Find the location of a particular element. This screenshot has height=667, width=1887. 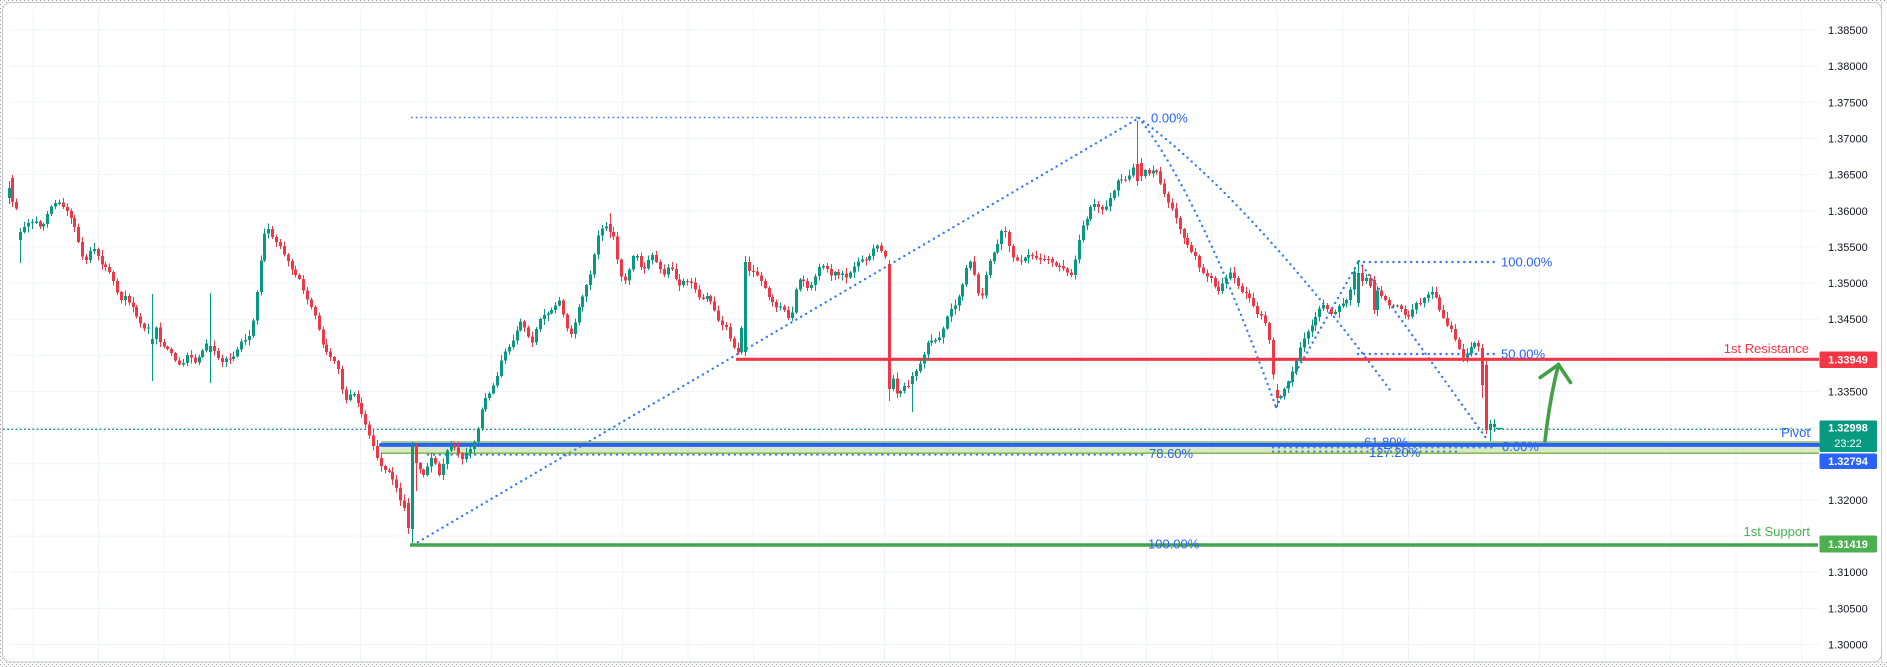

svg-text: 1.31419 is located at coordinates (1848, 545).